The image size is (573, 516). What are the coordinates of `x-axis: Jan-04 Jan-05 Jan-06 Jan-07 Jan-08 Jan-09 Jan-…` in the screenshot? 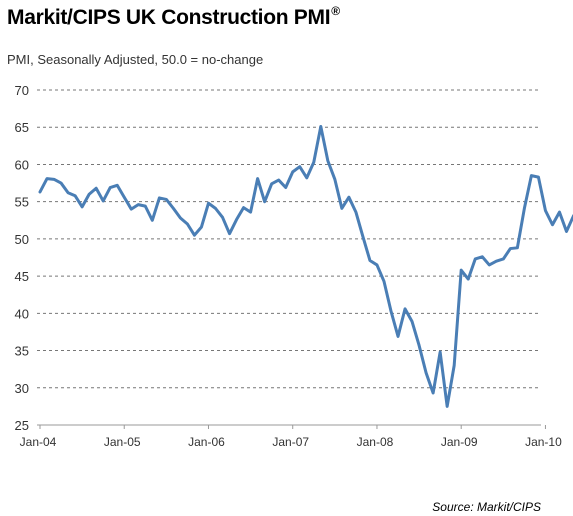 It's located at (291, 436).